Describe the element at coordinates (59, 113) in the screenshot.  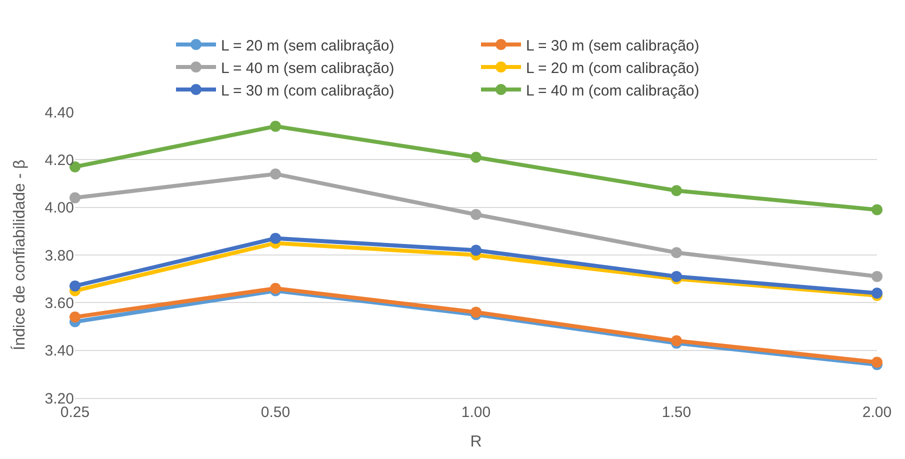
I see `y-tick-label: 4.40` at that location.